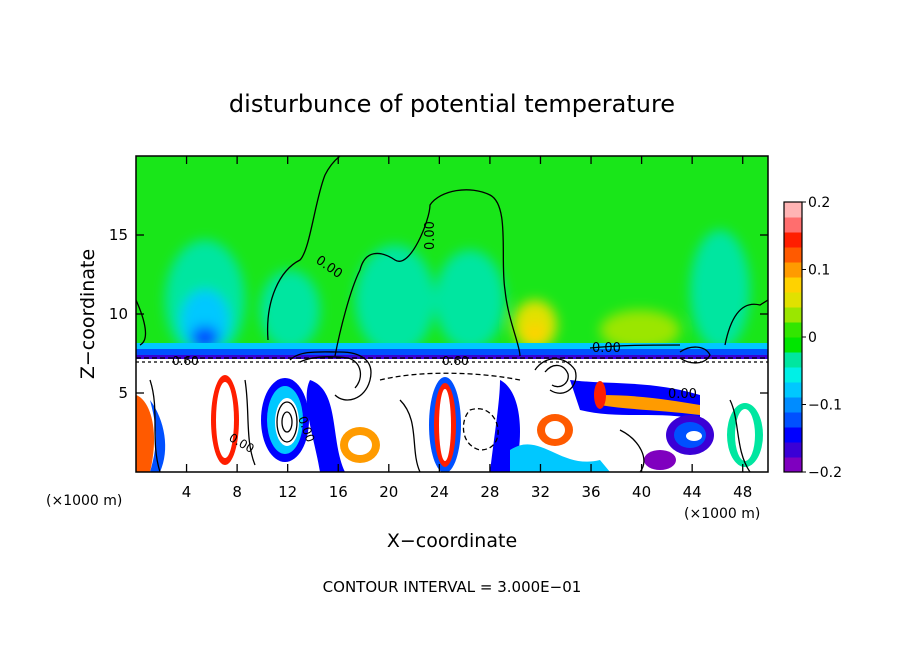  What do you see at coordinates (825, 473) in the screenshot?
I see `colorbar-tick-label: −0.2` at bounding box center [825, 473].